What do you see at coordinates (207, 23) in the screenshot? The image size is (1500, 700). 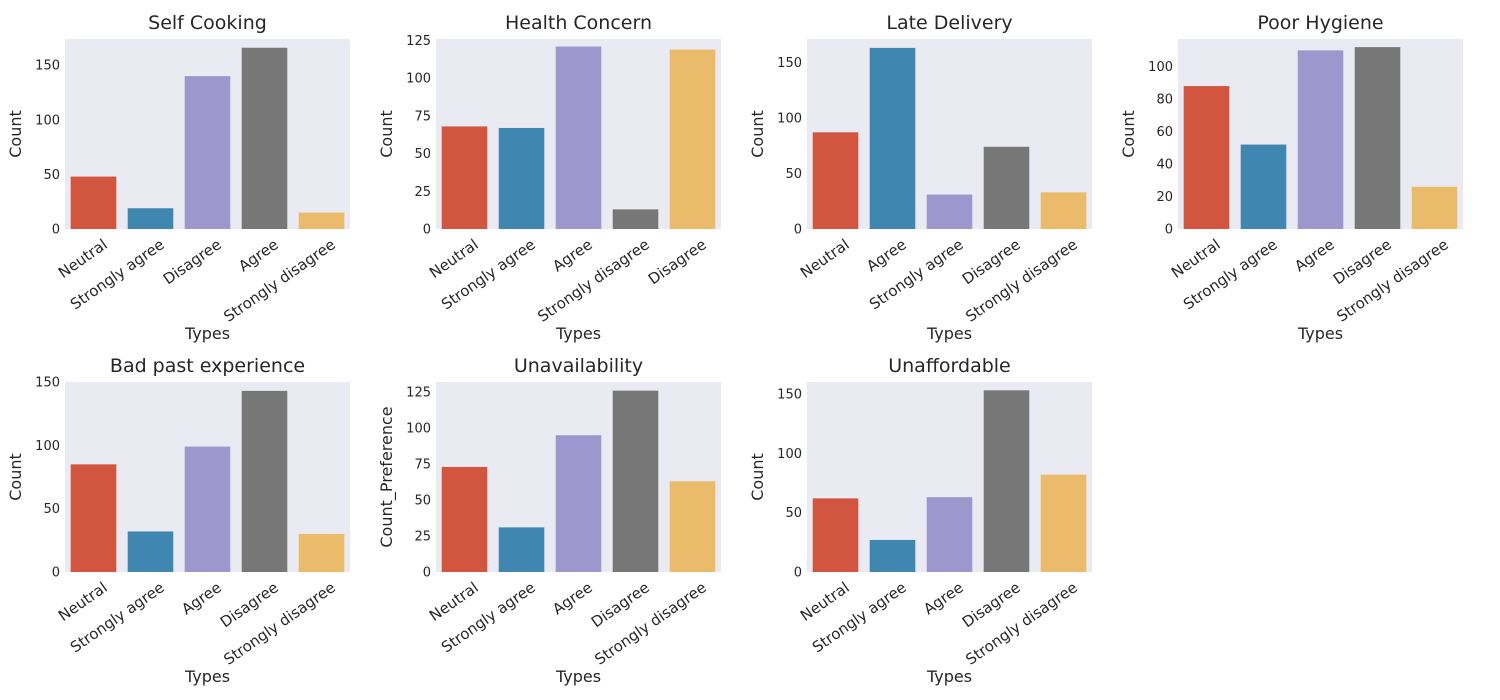 I see `chart-title: Self Cooking` at bounding box center [207, 23].